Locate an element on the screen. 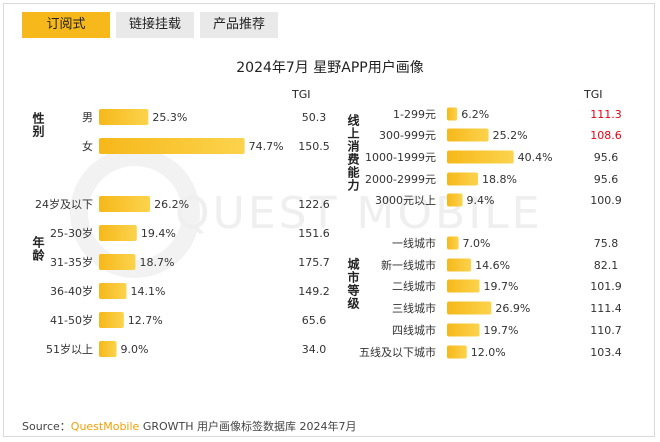 The height and width of the screenshot is (442, 660). tgi-value: 65.6 is located at coordinates (314, 320).